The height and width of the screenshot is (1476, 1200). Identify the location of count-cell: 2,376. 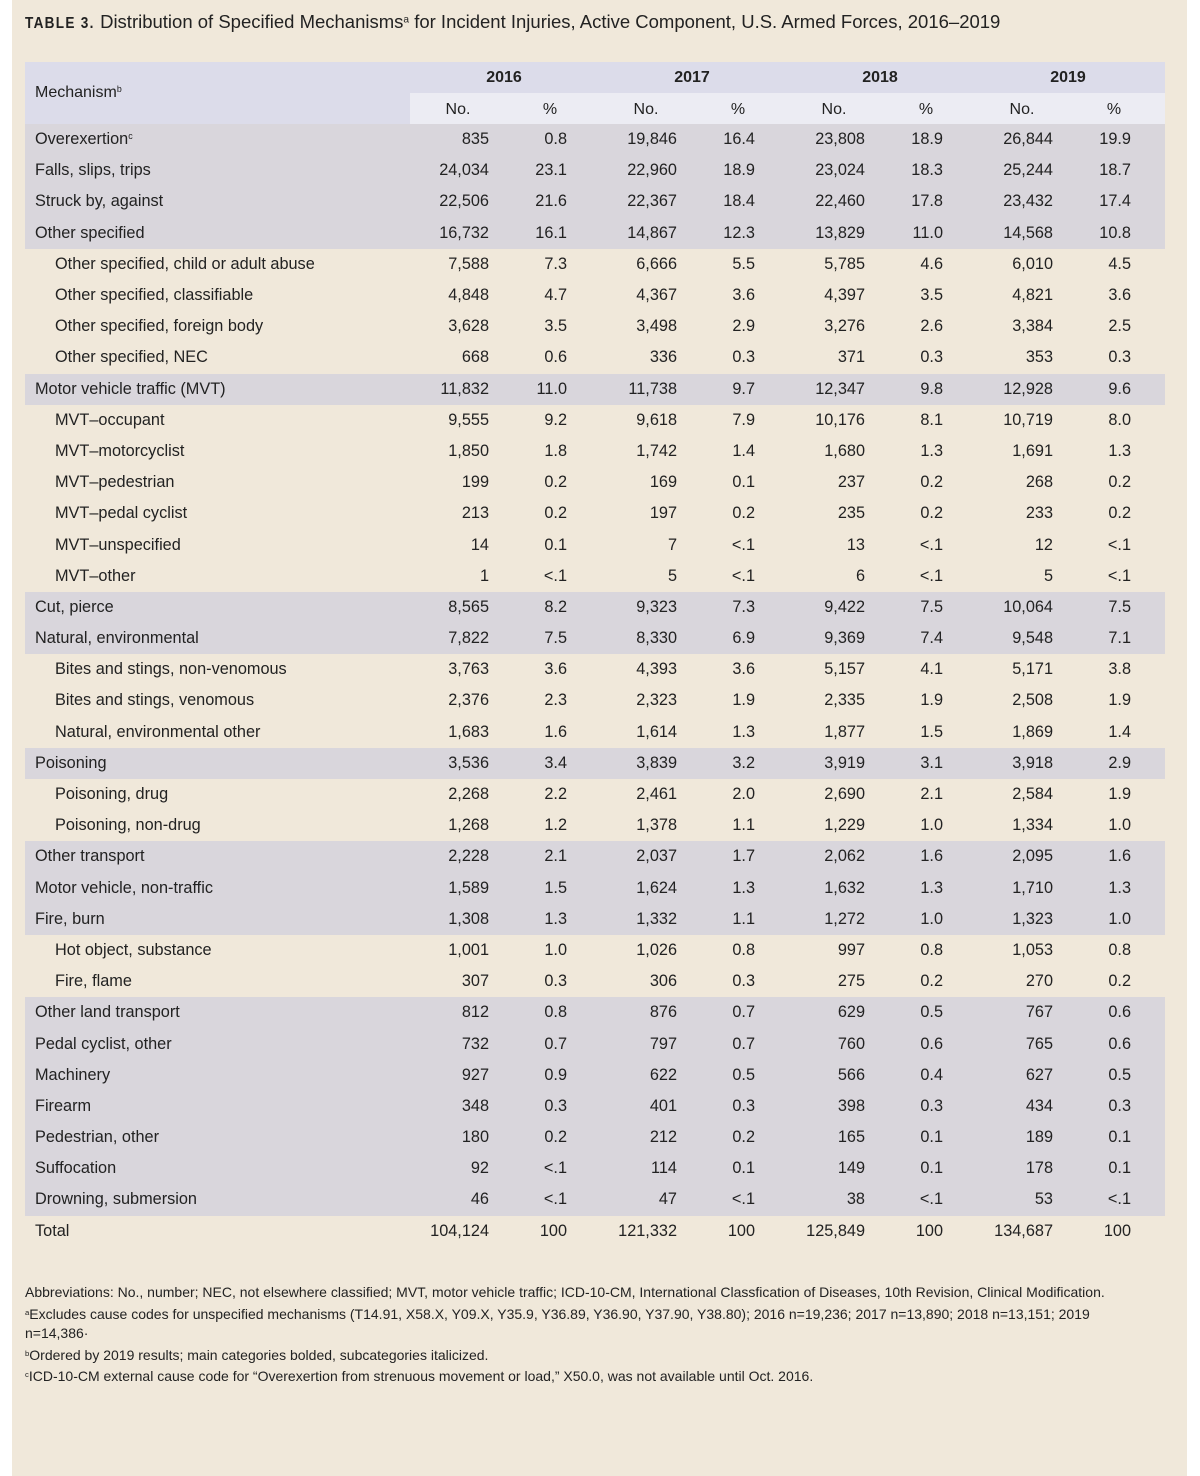
(468, 700).